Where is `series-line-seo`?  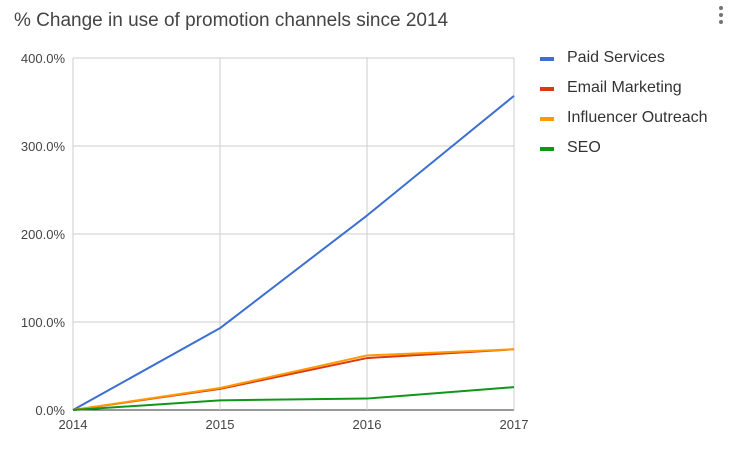
series-line-seo is located at coordinates (293, 398).